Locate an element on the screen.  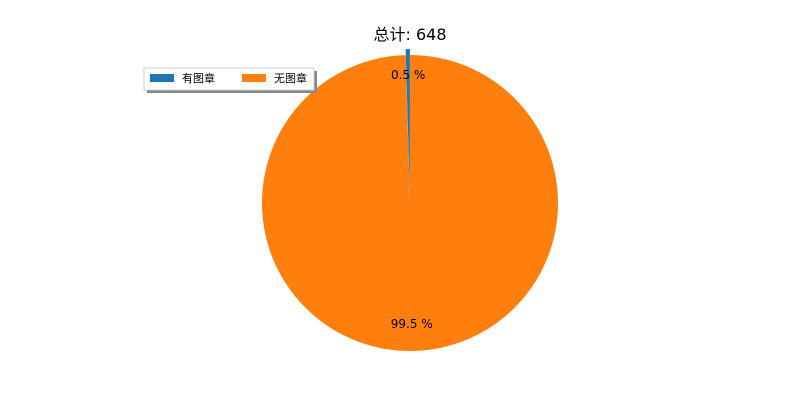
legend: 有图章 无图章 is located at coordinates (230, 80).